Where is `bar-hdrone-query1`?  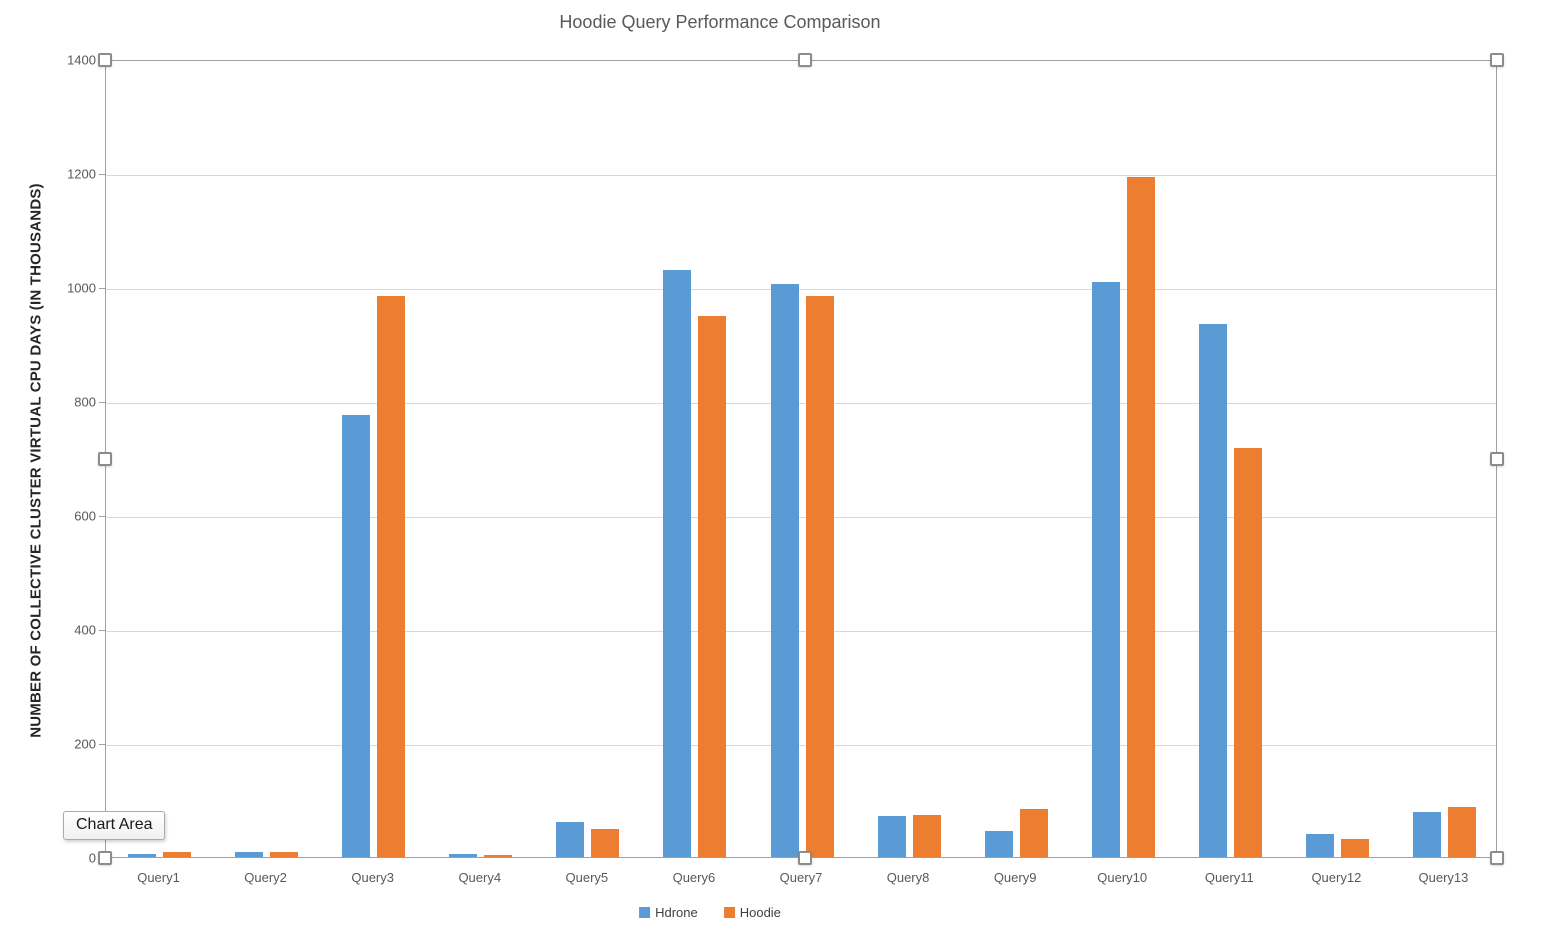 bar-hdrone-query1 is located at coordinates (142, 855).